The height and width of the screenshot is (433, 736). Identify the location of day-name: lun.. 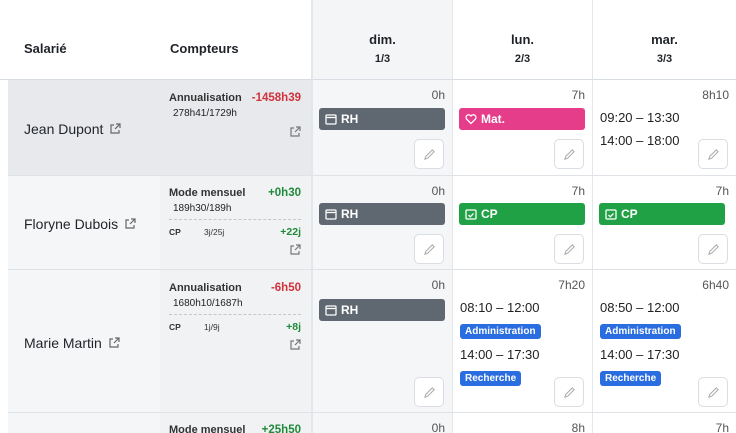
(522, 39).